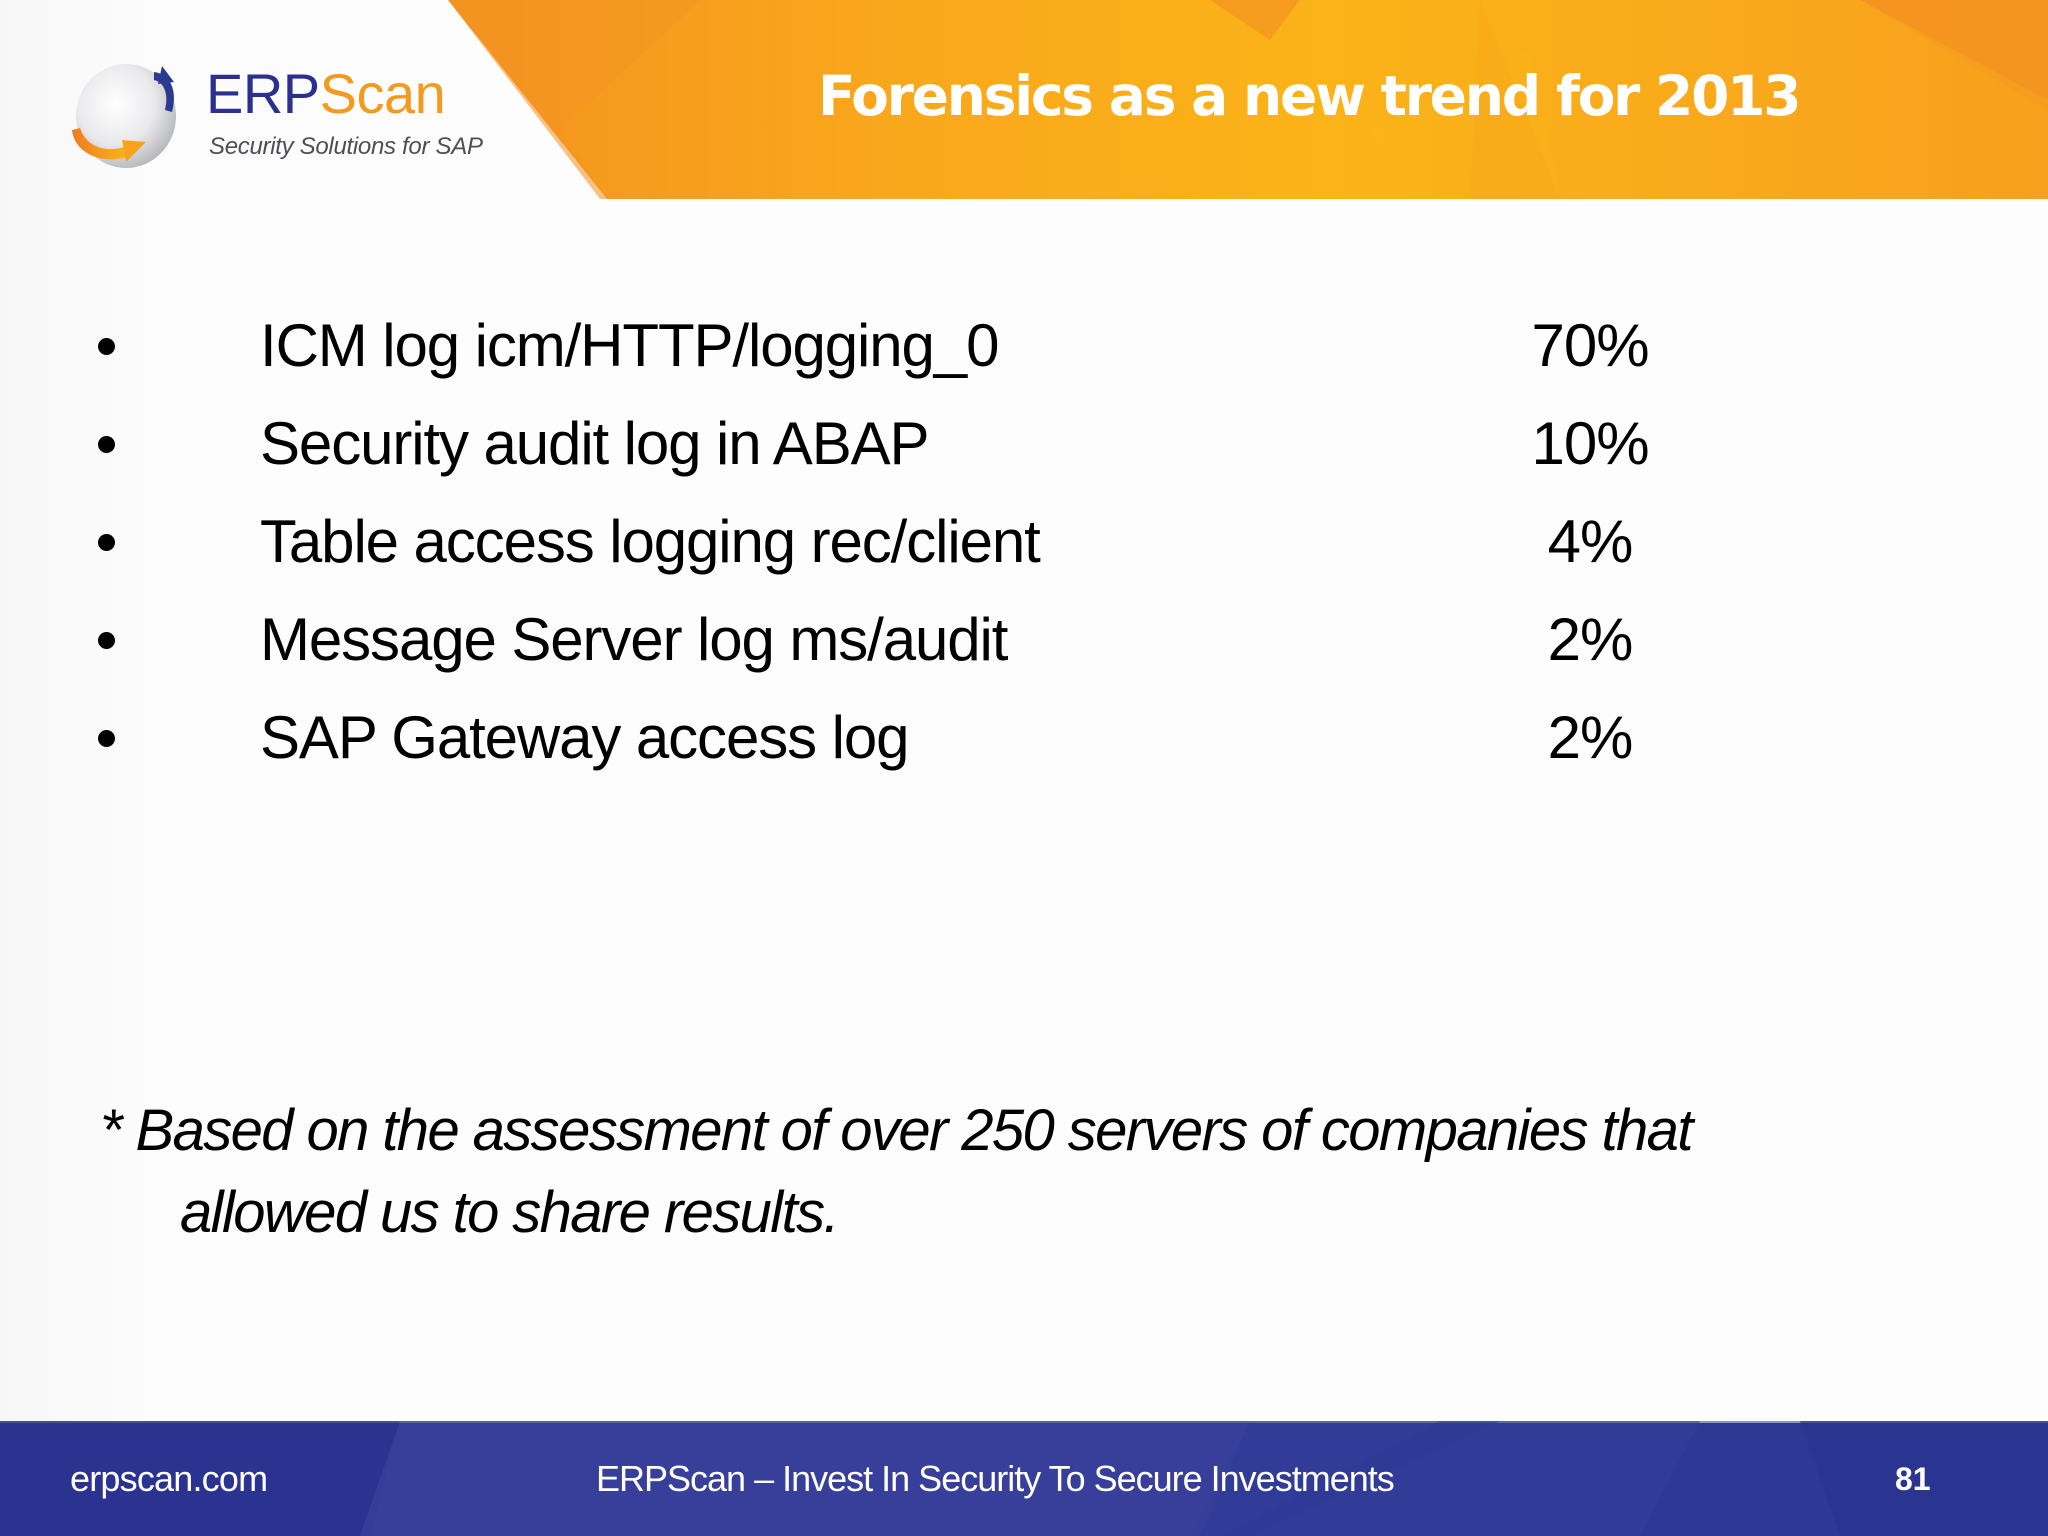  I want to click on list-item-label: Security audit log in ABAP, so click(595, 443).